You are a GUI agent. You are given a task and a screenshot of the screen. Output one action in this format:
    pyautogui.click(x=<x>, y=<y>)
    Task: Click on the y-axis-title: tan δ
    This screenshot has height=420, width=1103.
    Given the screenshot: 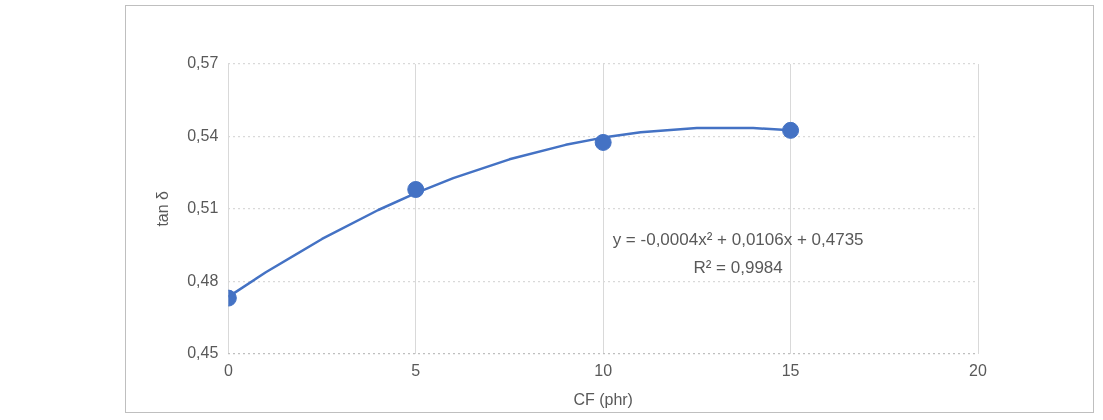 What is the action you would take?
    pyautogui.click(x=163, y=208)
    